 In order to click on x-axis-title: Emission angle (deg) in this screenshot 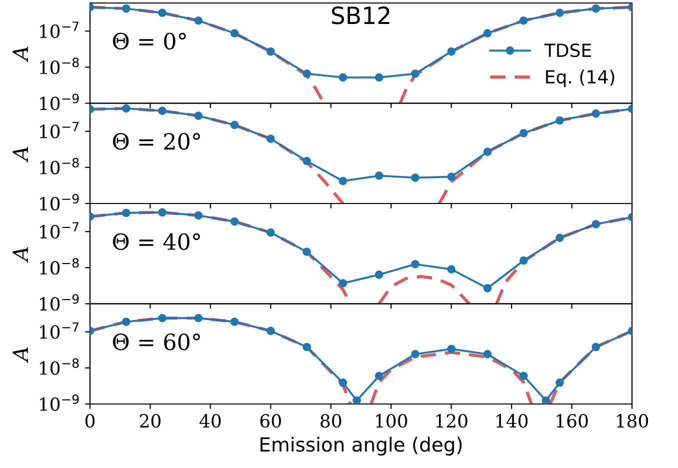, I will do `click(361, 446)`.